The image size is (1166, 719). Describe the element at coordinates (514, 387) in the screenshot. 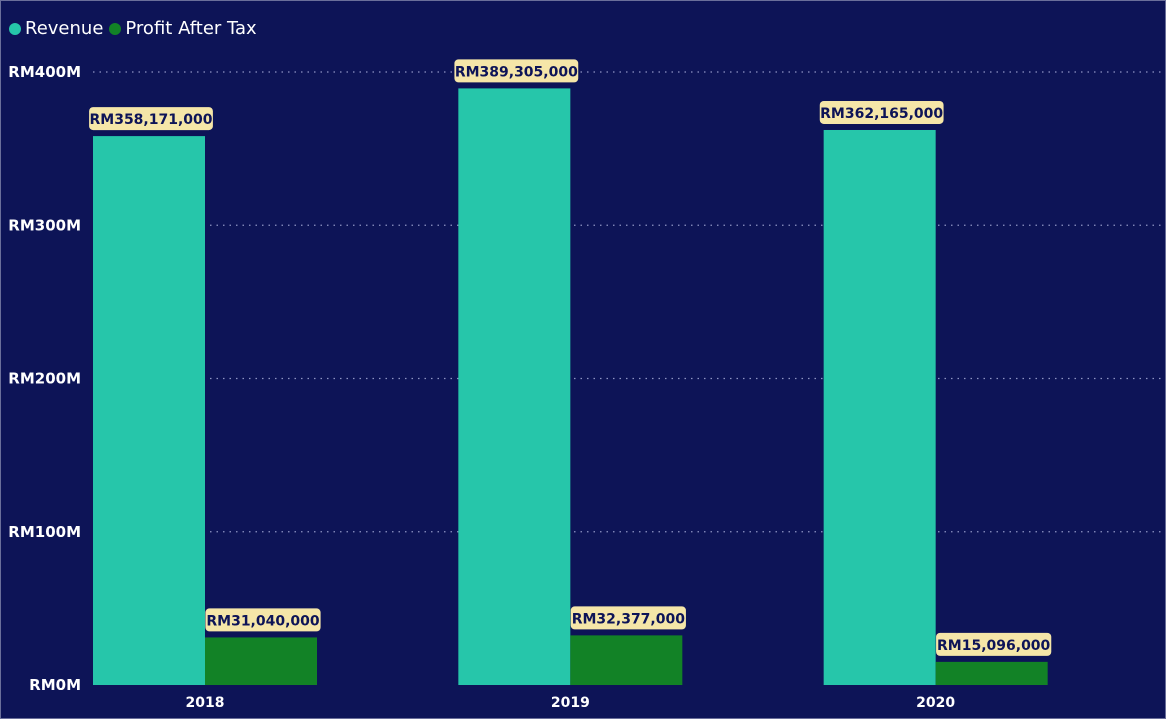

I see `bar-revenue-2019` at that location.